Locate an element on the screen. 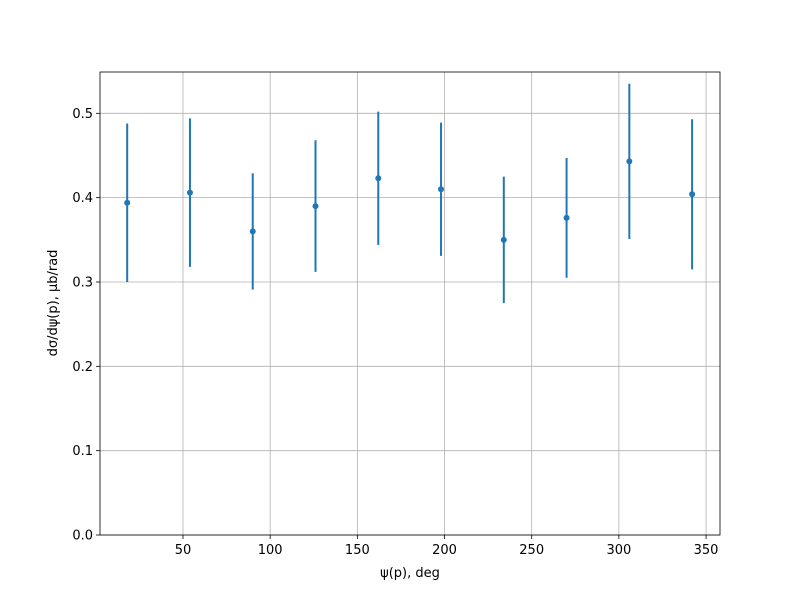 The width and height of the screenshot is (800, 600). x-tick-label: 350 is located at coordinates (706, 550).